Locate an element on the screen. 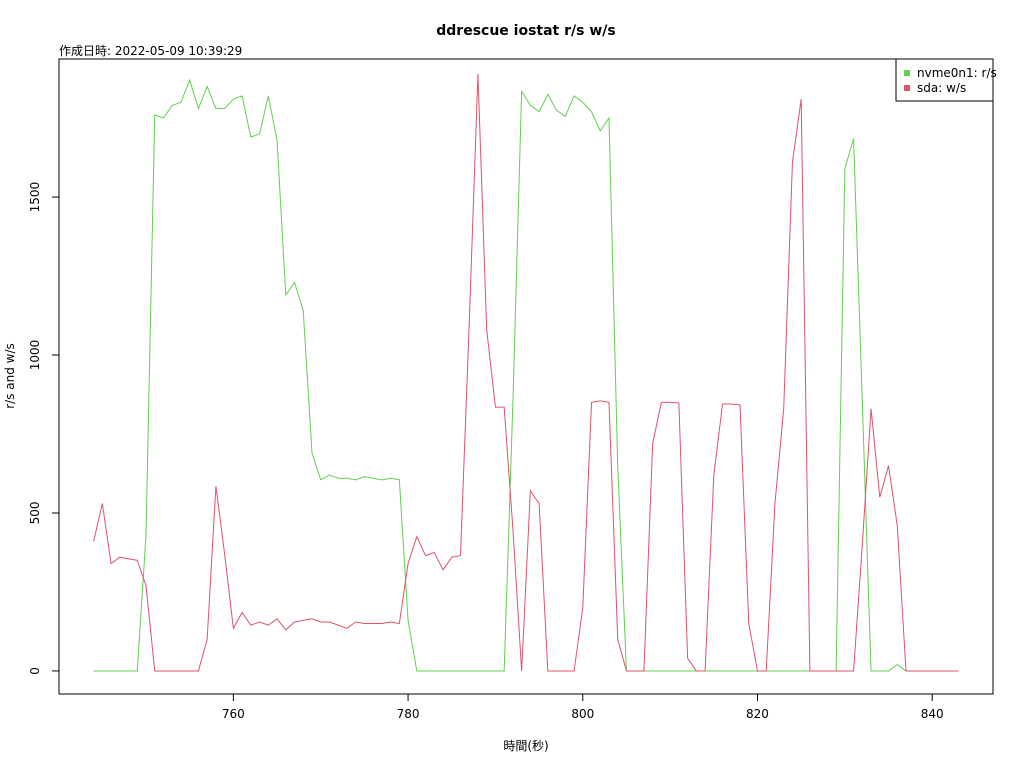  chart-title: ddrescue iostat r/s w/s is located at coordinates (525, 31).